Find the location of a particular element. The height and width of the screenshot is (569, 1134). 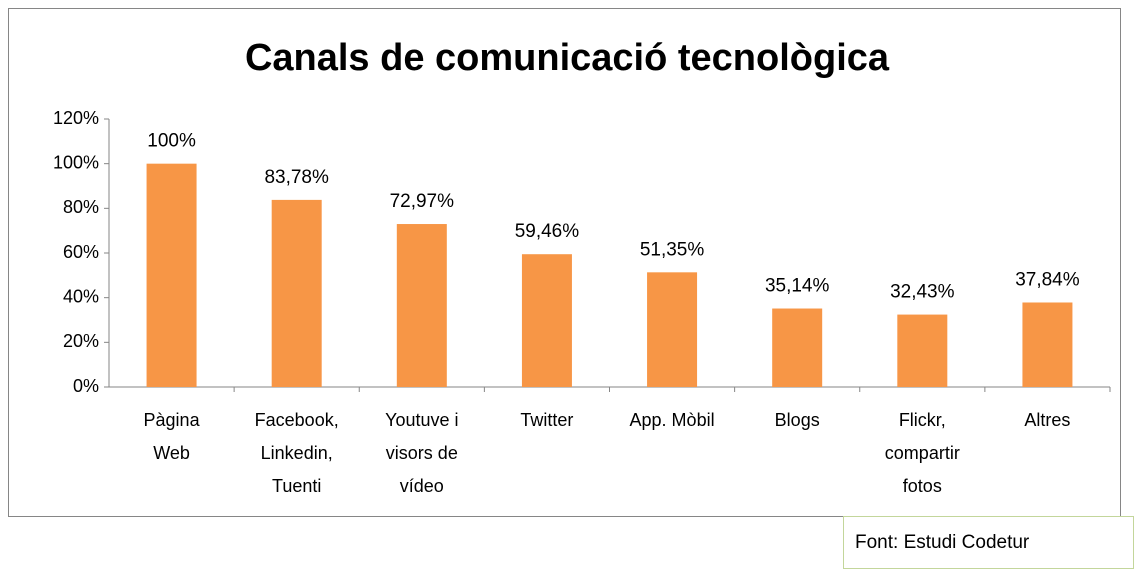

data-label: 37,84% is located at coordinates (1047, 280).